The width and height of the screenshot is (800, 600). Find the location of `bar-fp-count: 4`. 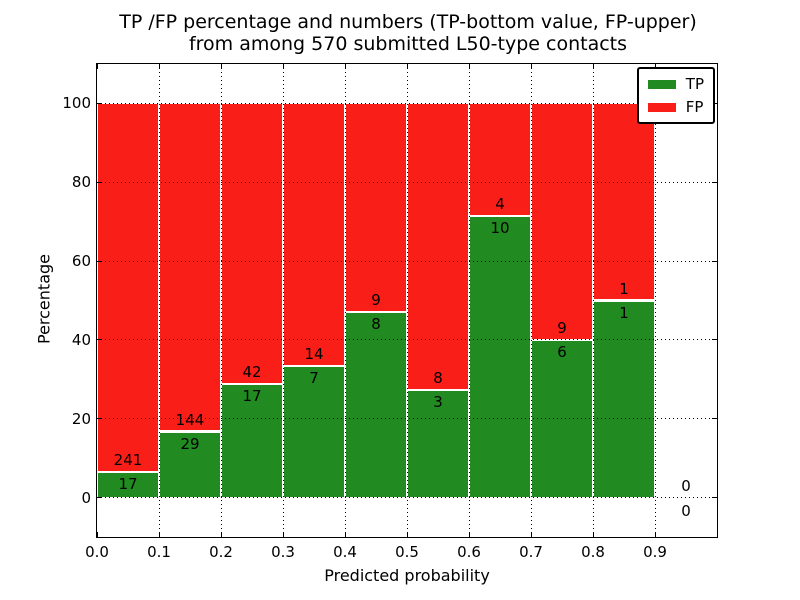

bar-fp-count: 4 is located at coordinates (500, 204).